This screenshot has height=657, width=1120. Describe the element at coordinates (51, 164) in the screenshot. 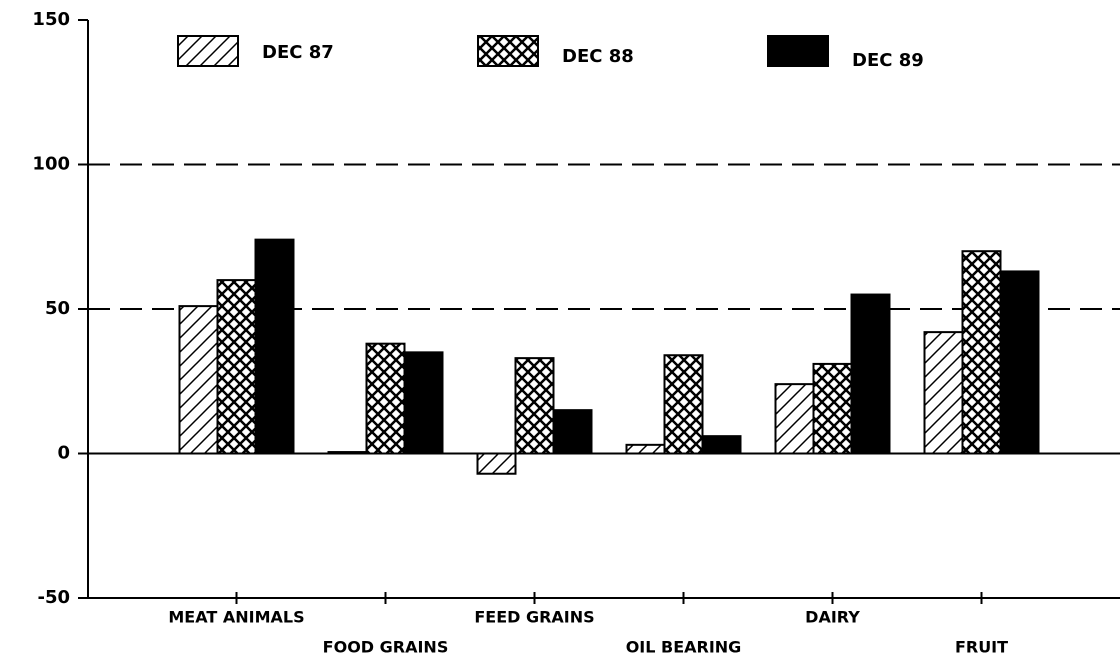

I see `y-tick-label: 100` at that location.